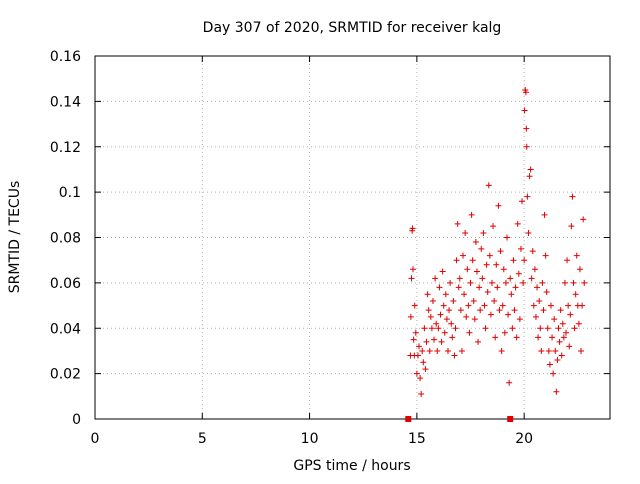 The height and width of the screenshot is (484, 640). Describe the element at coordinates (15, 237) in the screenshot. I see `y-axis-label: SRMTID / TECUs` at that location.